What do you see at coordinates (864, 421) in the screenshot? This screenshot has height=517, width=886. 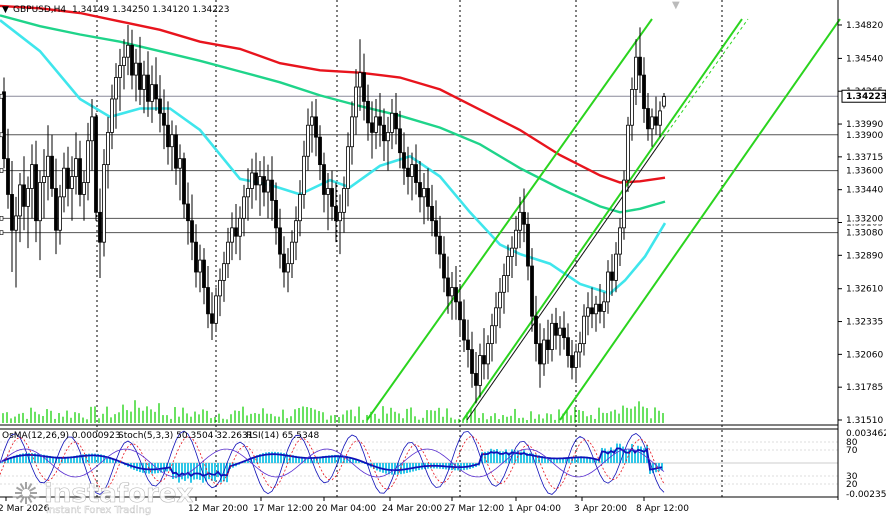 I see `price-tick-label: 1.31510` at bounding box center [864, 421].